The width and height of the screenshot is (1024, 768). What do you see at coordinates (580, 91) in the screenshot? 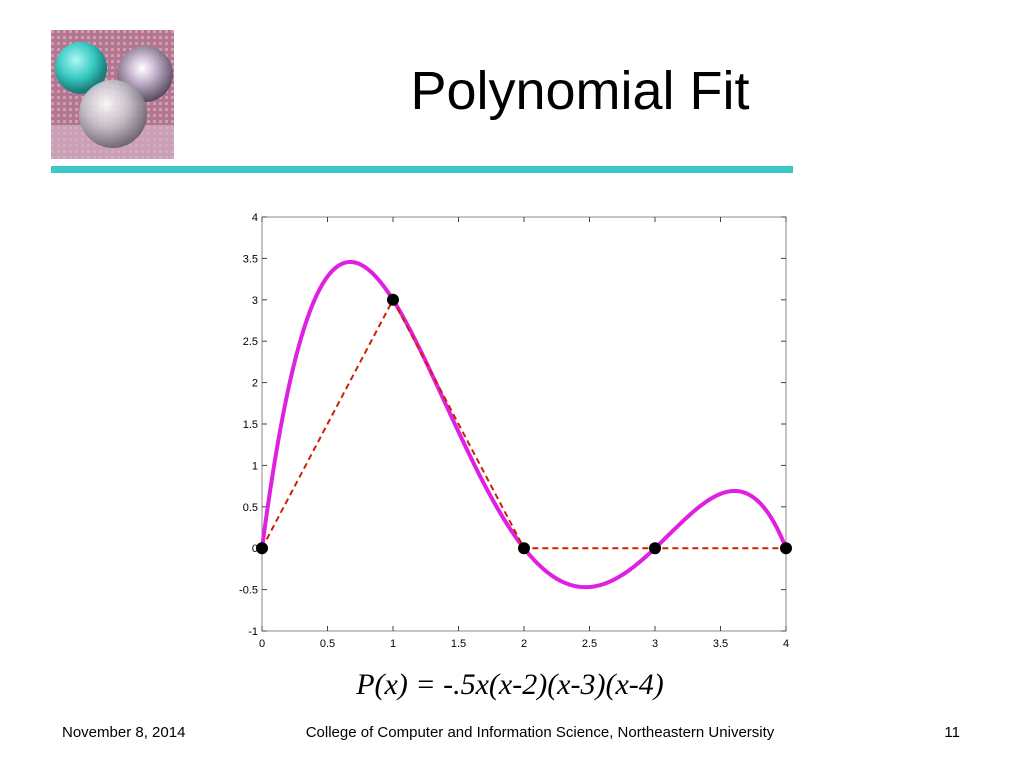
I see `slide-title: Polynomial Fit` at bounding box center [580, 91].